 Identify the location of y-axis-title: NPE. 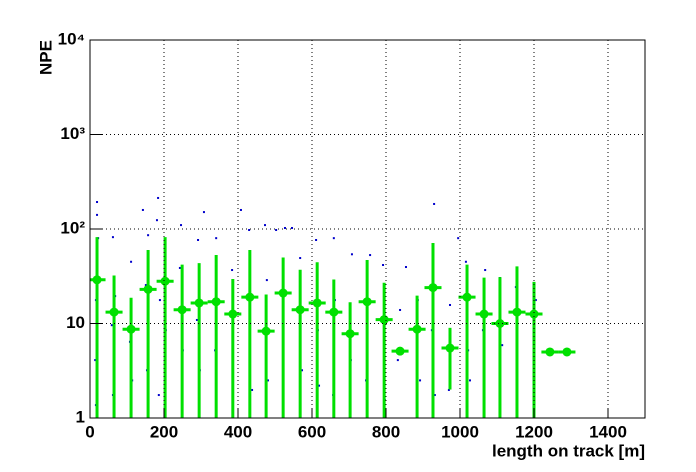
(45, 57).